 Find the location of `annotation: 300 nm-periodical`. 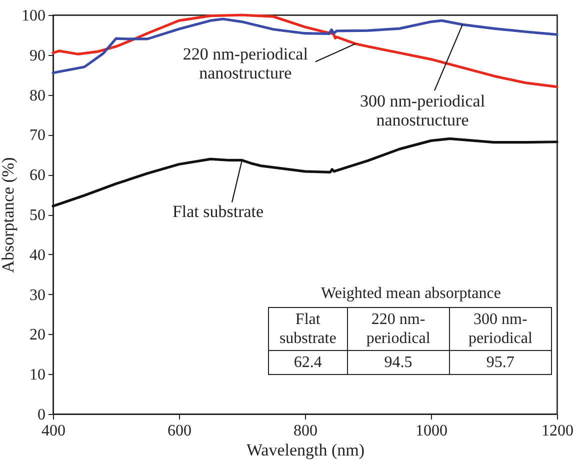

annotation: 300 nm-periodical is located at coordinates (500, 329).